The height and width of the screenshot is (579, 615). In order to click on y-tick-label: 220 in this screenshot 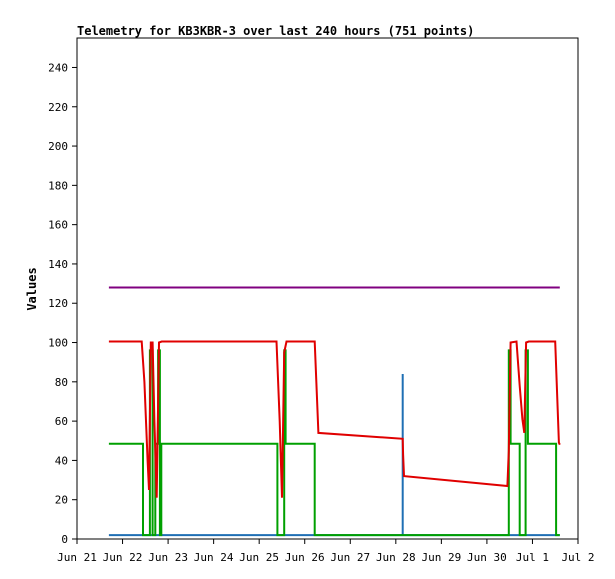, I will do `click(58, 107)`.